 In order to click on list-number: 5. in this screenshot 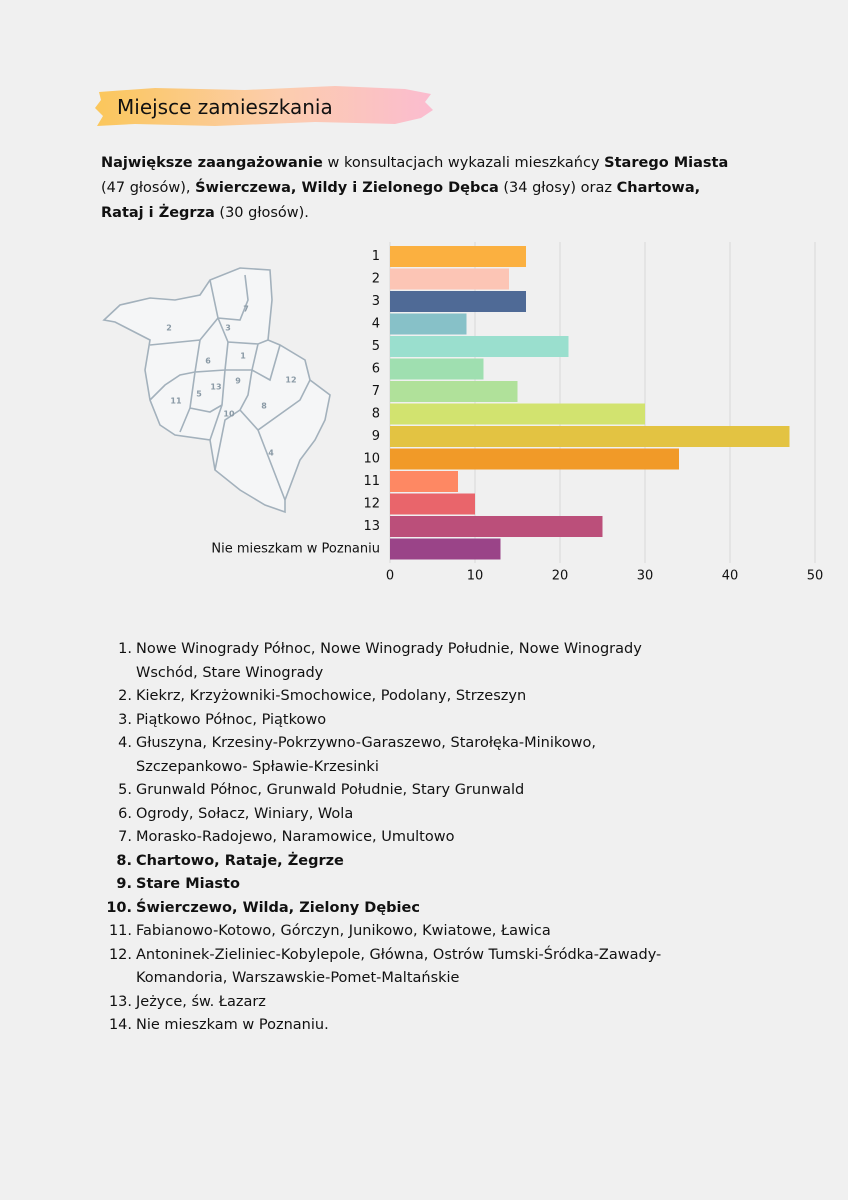, I will do `click(125, 790)`.